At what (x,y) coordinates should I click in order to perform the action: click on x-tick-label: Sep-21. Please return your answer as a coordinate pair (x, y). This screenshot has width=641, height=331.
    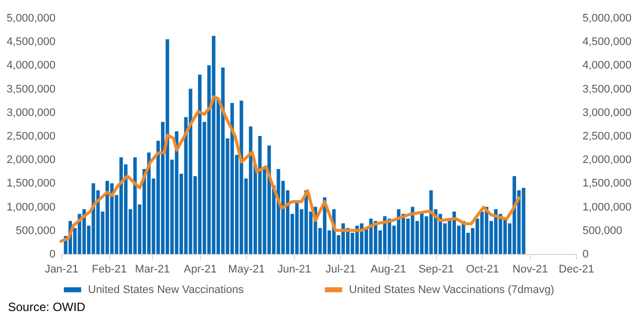
    Looking at the image, I should click on (436, 270).